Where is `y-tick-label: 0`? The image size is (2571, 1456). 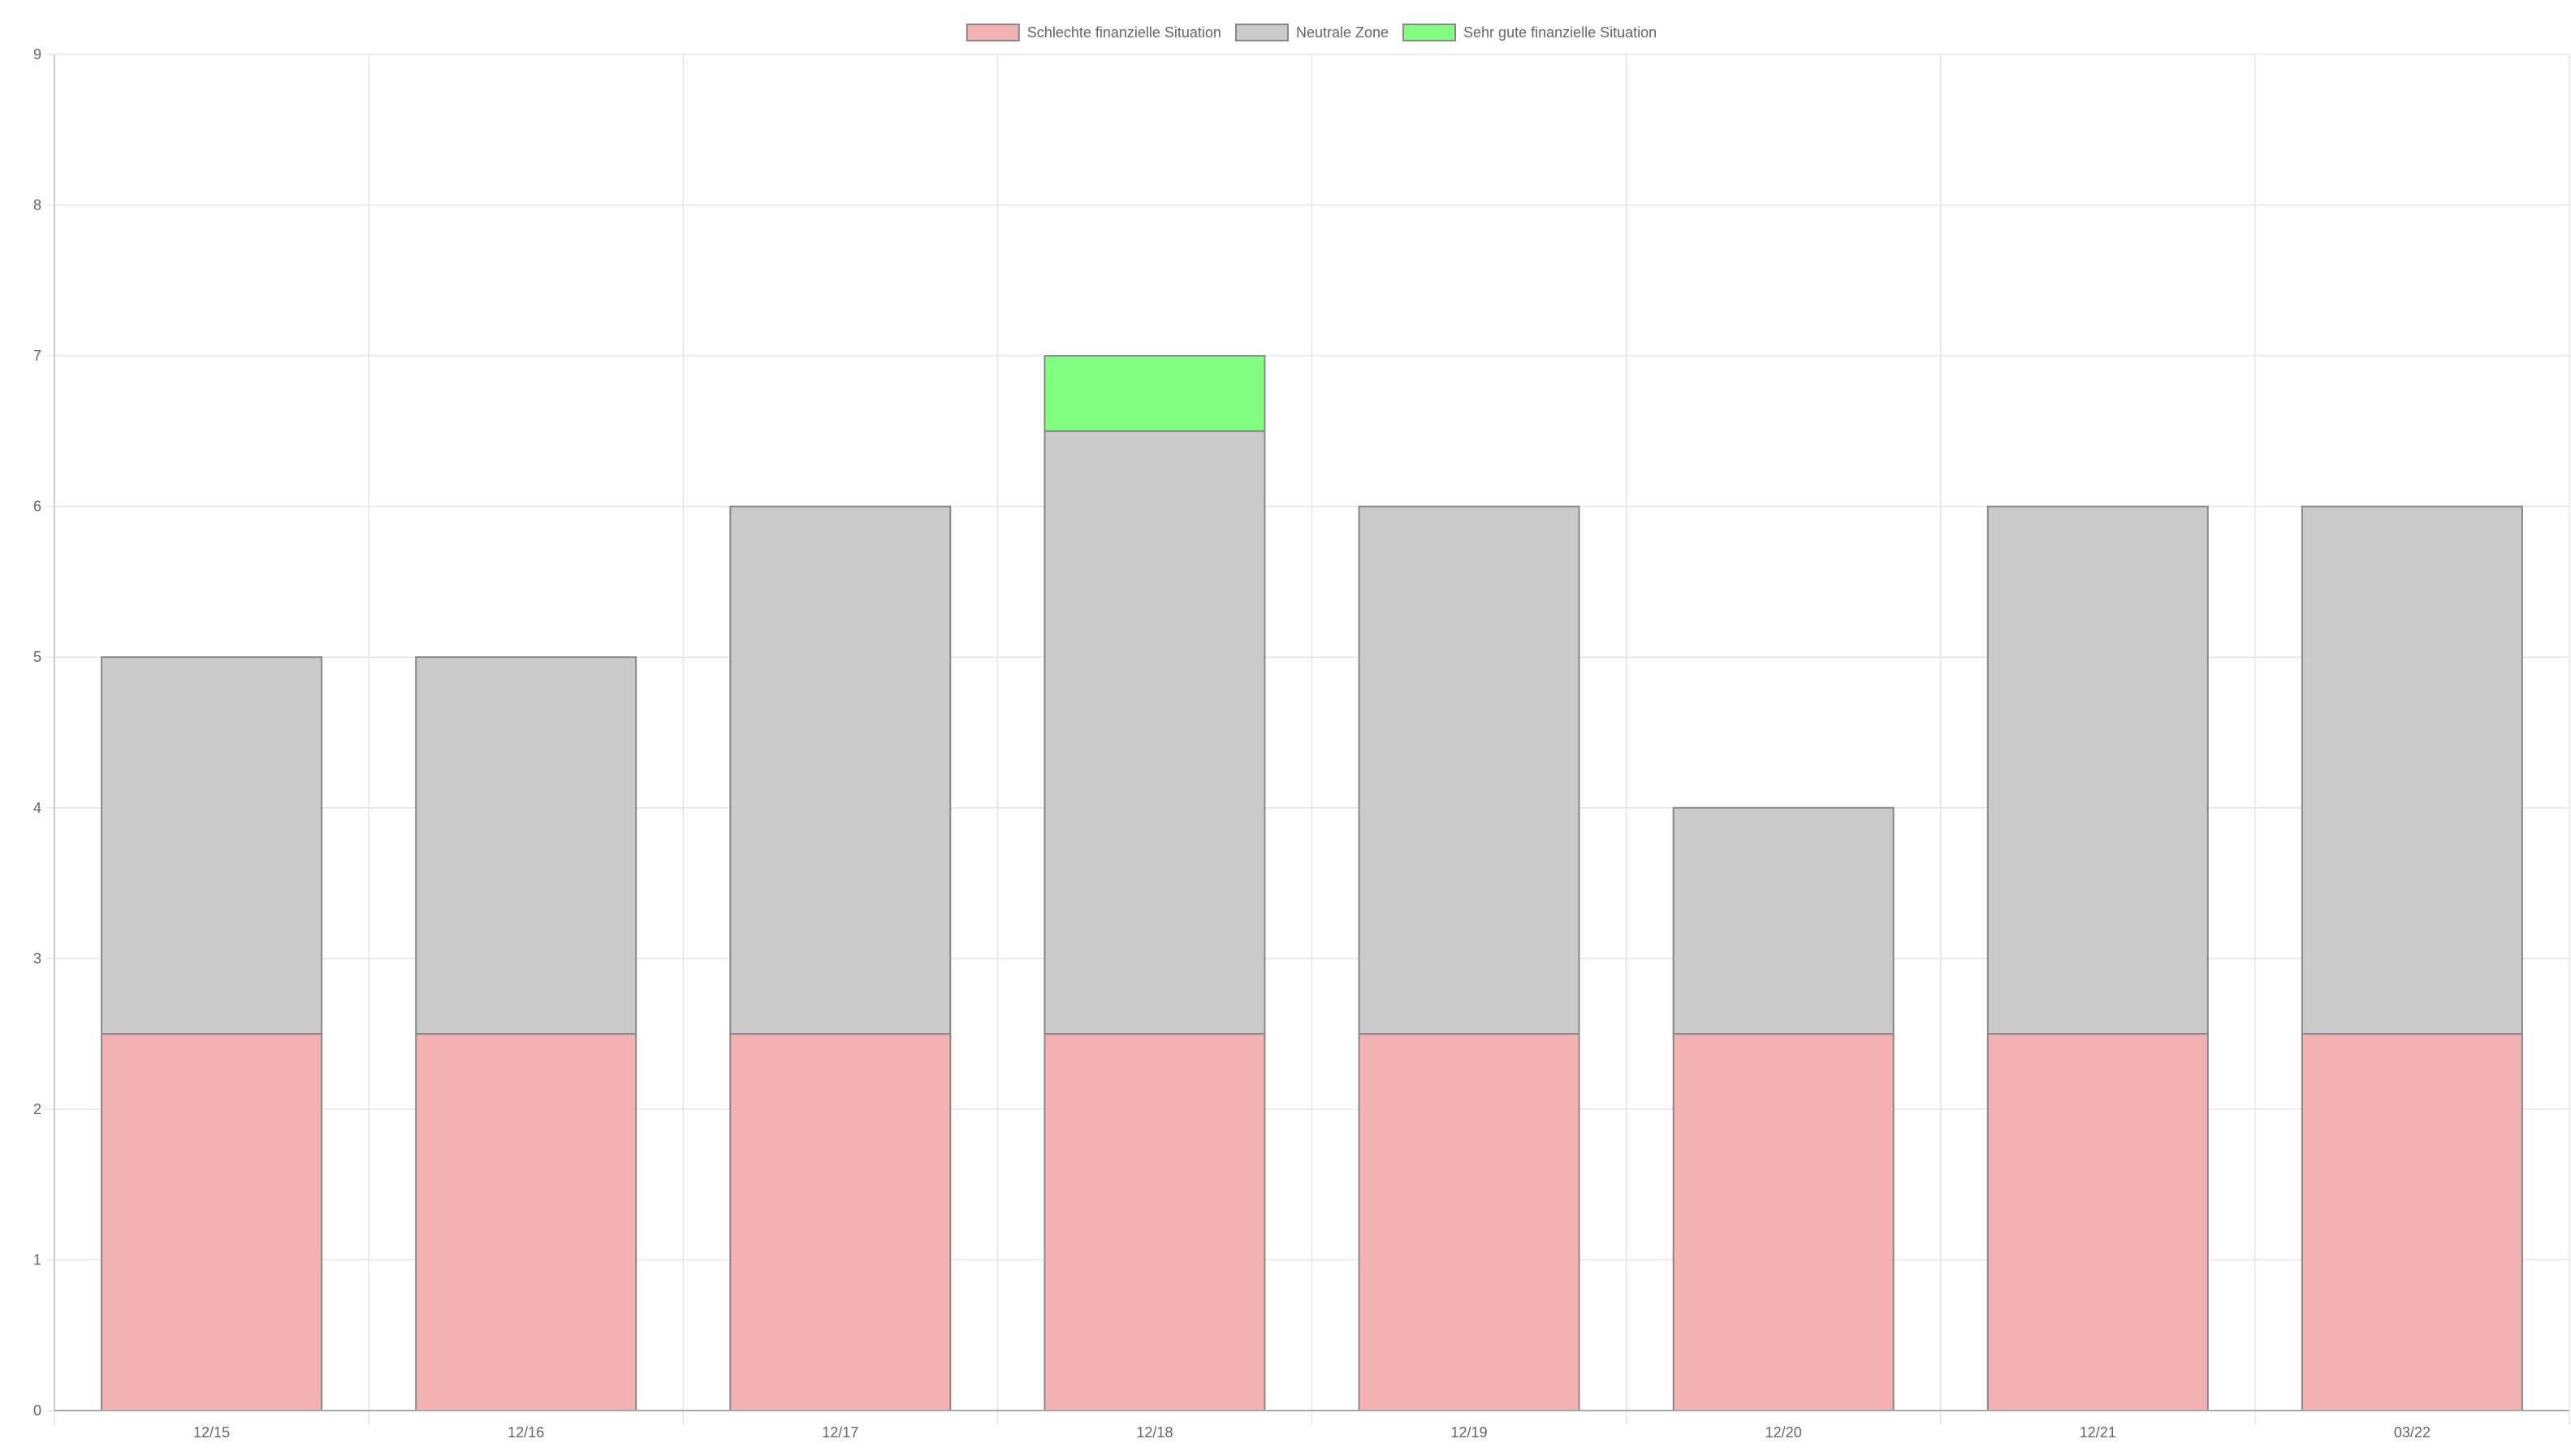 y-tick-label: 0 is located at coordinates (37, 1410).